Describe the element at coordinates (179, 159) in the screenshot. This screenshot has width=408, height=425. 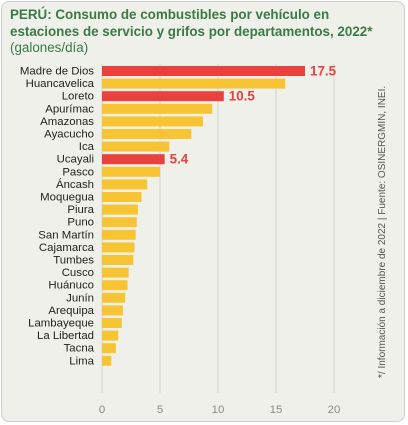
I see `data-label-ucayali: 5.4` at that location.